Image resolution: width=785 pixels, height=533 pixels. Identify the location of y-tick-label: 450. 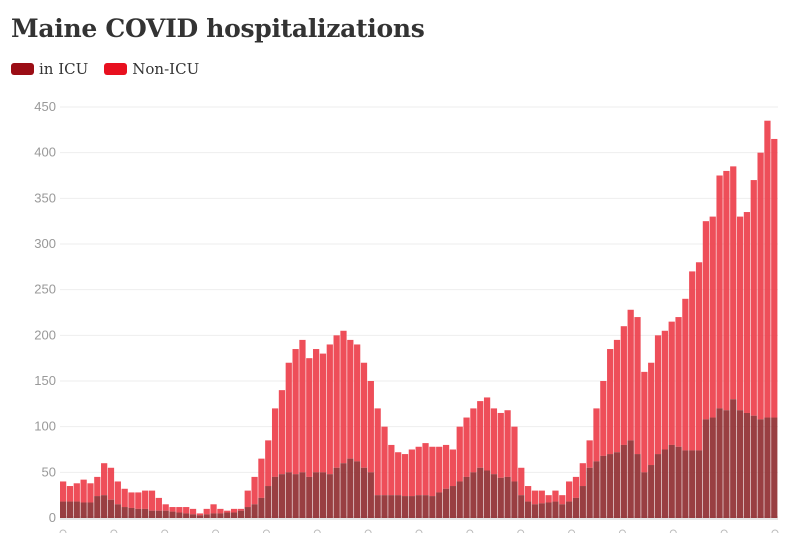
(45, 106).